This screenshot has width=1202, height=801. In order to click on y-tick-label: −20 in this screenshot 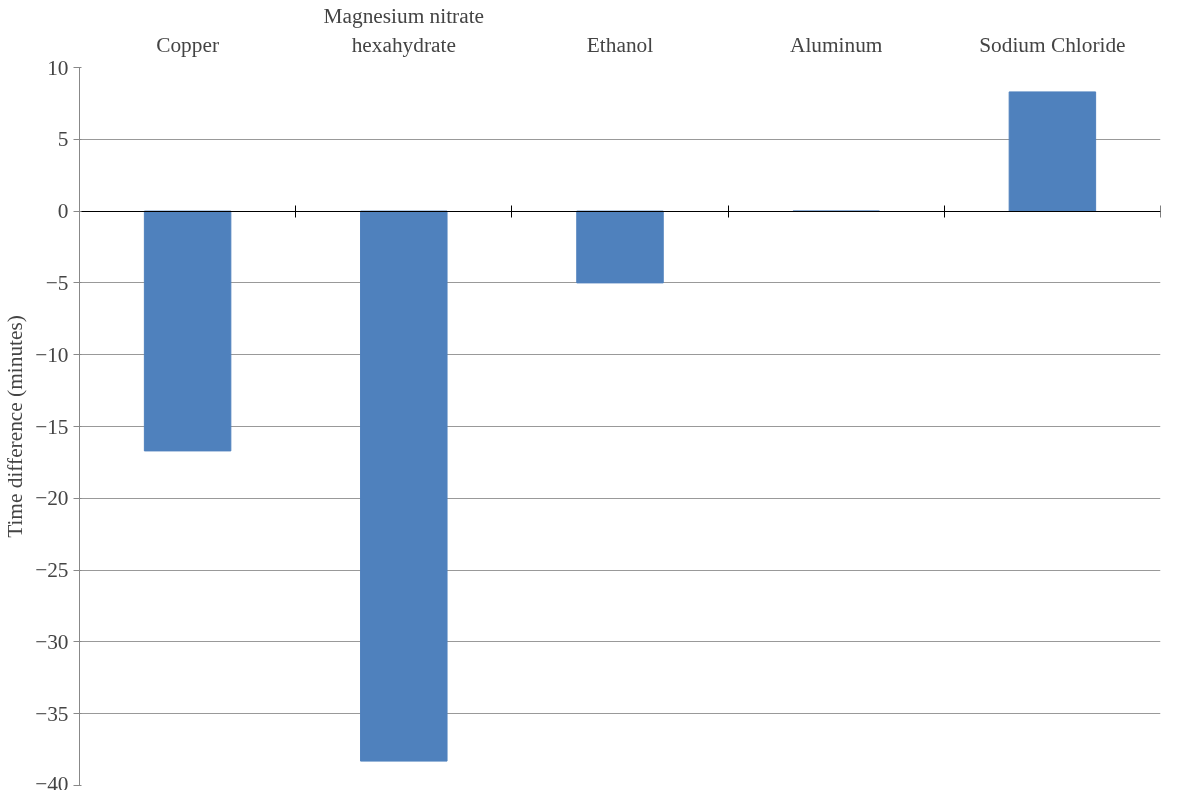, I will do `click(52, 498)`.